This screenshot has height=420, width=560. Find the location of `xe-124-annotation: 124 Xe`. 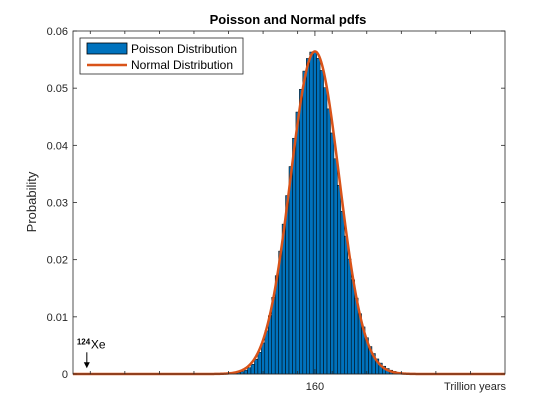

xe-124-annotation: 124 Xe is located at coordinates (91, 353).